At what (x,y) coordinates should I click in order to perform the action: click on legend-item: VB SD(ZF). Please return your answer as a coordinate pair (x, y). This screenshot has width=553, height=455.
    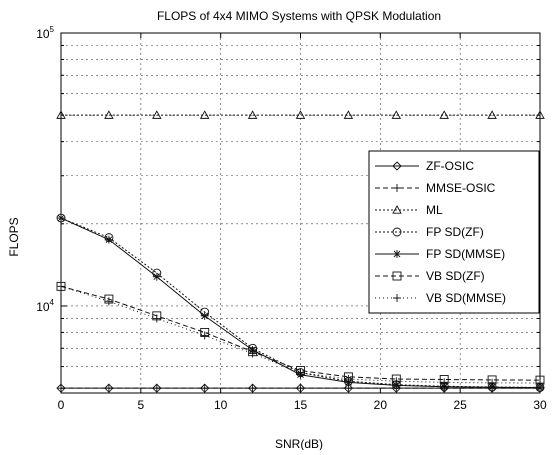
    Looking at the image, I should click on (430, 276).